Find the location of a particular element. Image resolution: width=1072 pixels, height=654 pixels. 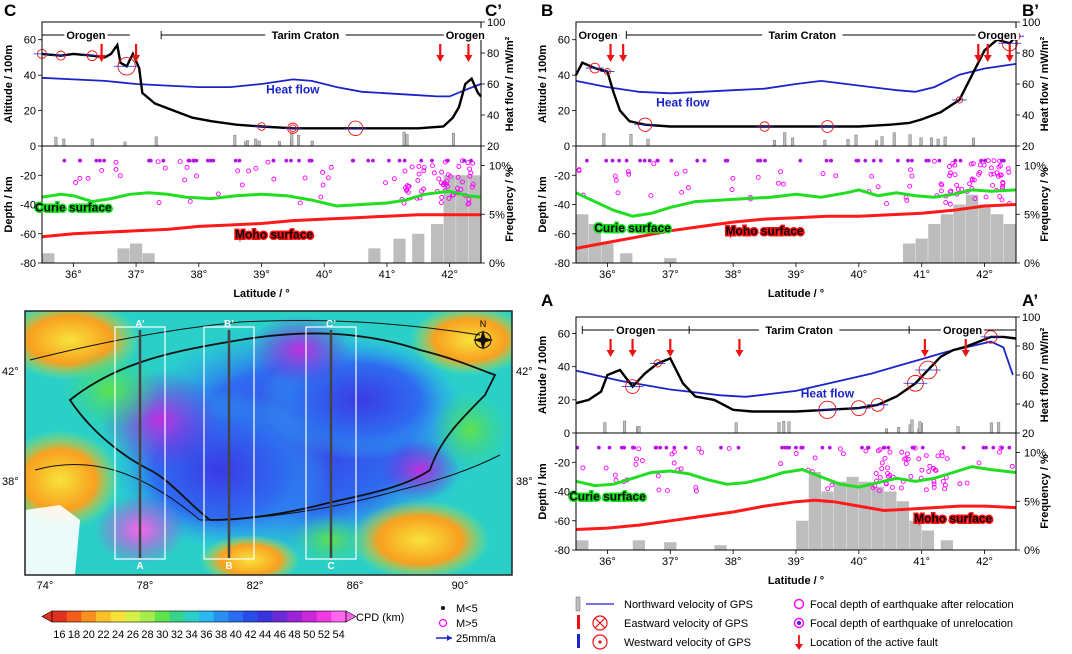

panel-letter-b-prime: B’ is located at coordinates (1030, 10).